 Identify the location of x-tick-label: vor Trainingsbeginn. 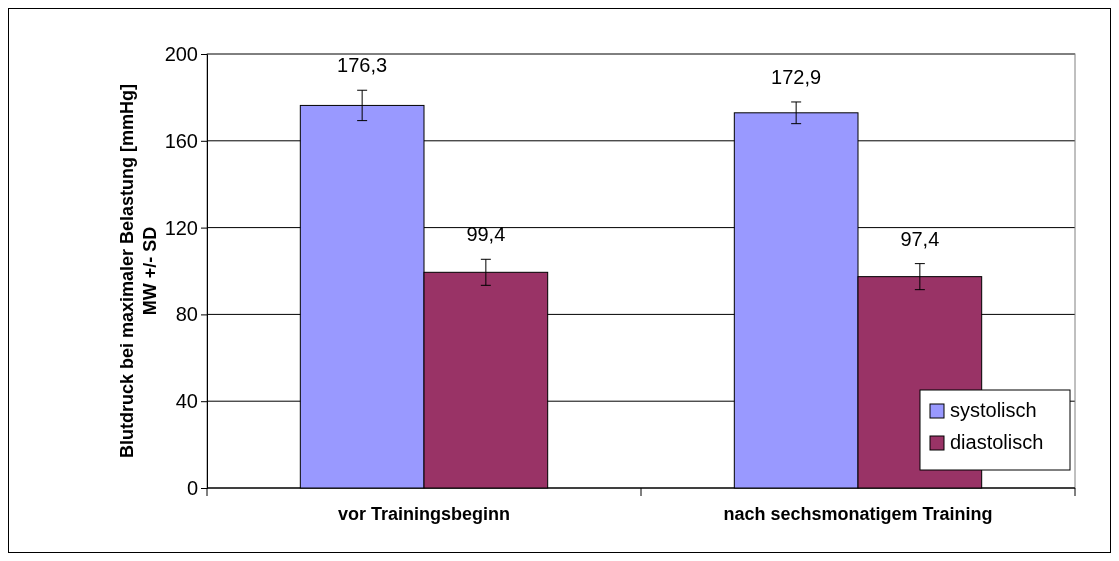
(424, 513).